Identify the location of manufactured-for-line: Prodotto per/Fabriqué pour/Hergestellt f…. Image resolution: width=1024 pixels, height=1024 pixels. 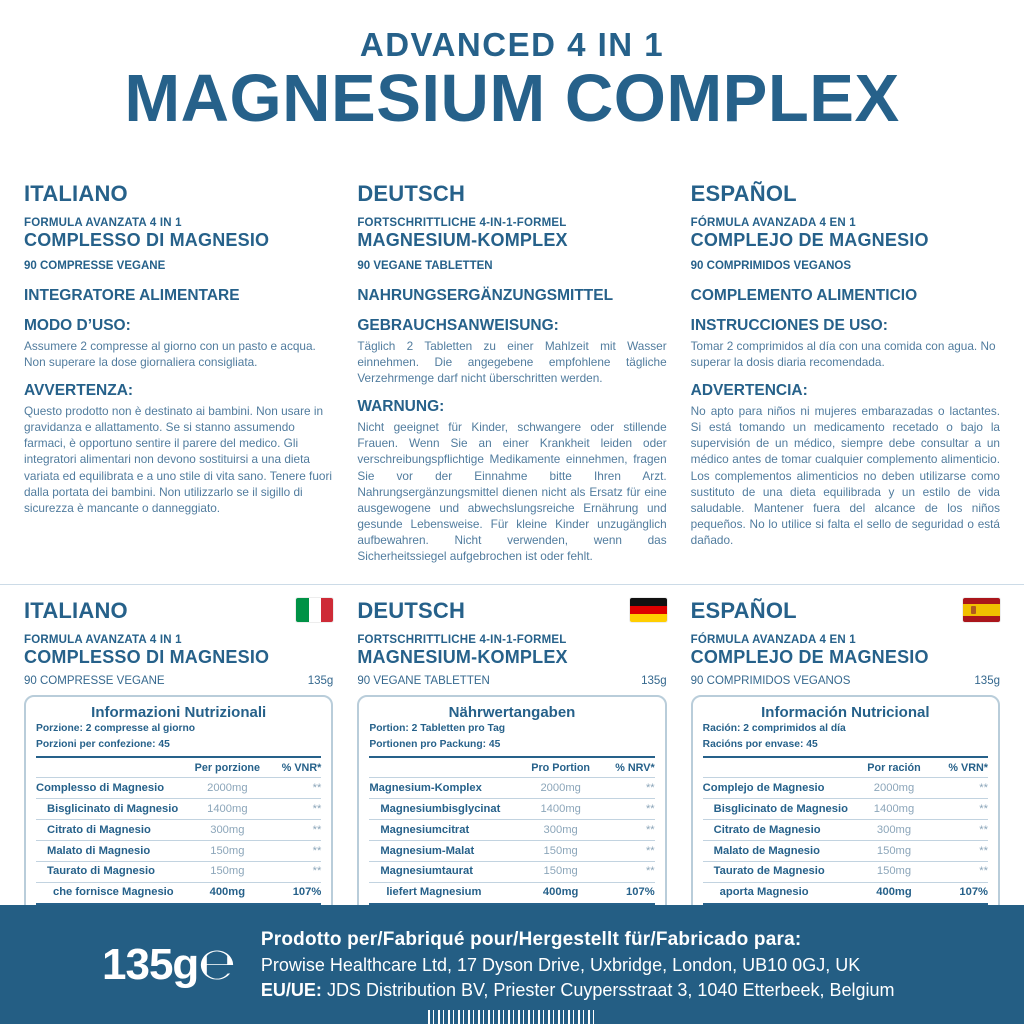
(531, 939).